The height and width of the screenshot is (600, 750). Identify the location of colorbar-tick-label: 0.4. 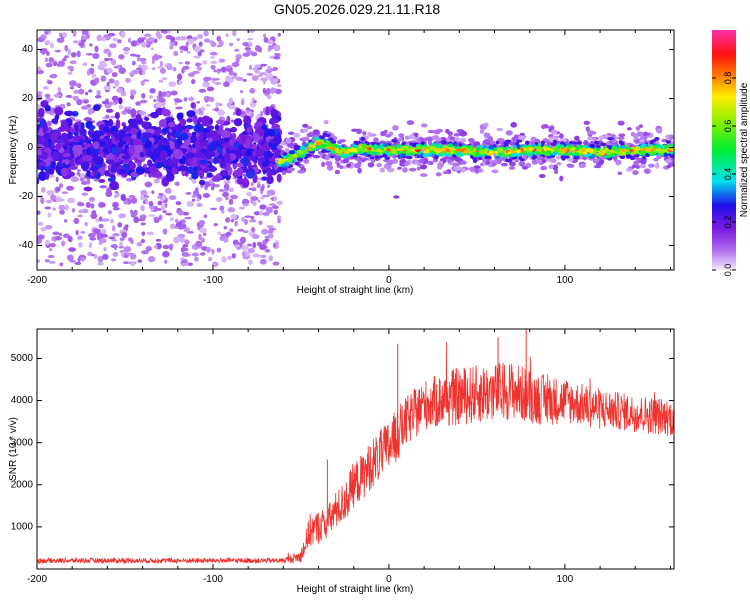
(728, 174).